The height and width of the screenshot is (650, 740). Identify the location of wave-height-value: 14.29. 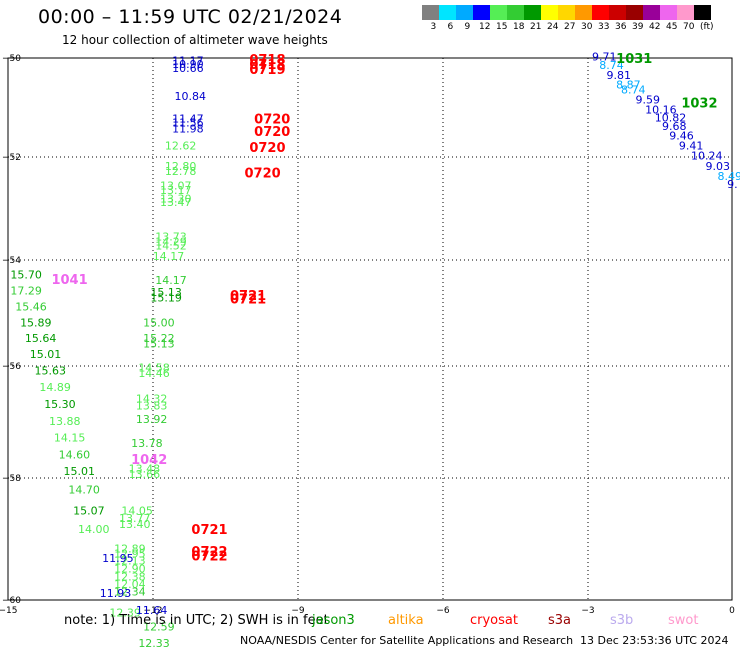
(171, 242).